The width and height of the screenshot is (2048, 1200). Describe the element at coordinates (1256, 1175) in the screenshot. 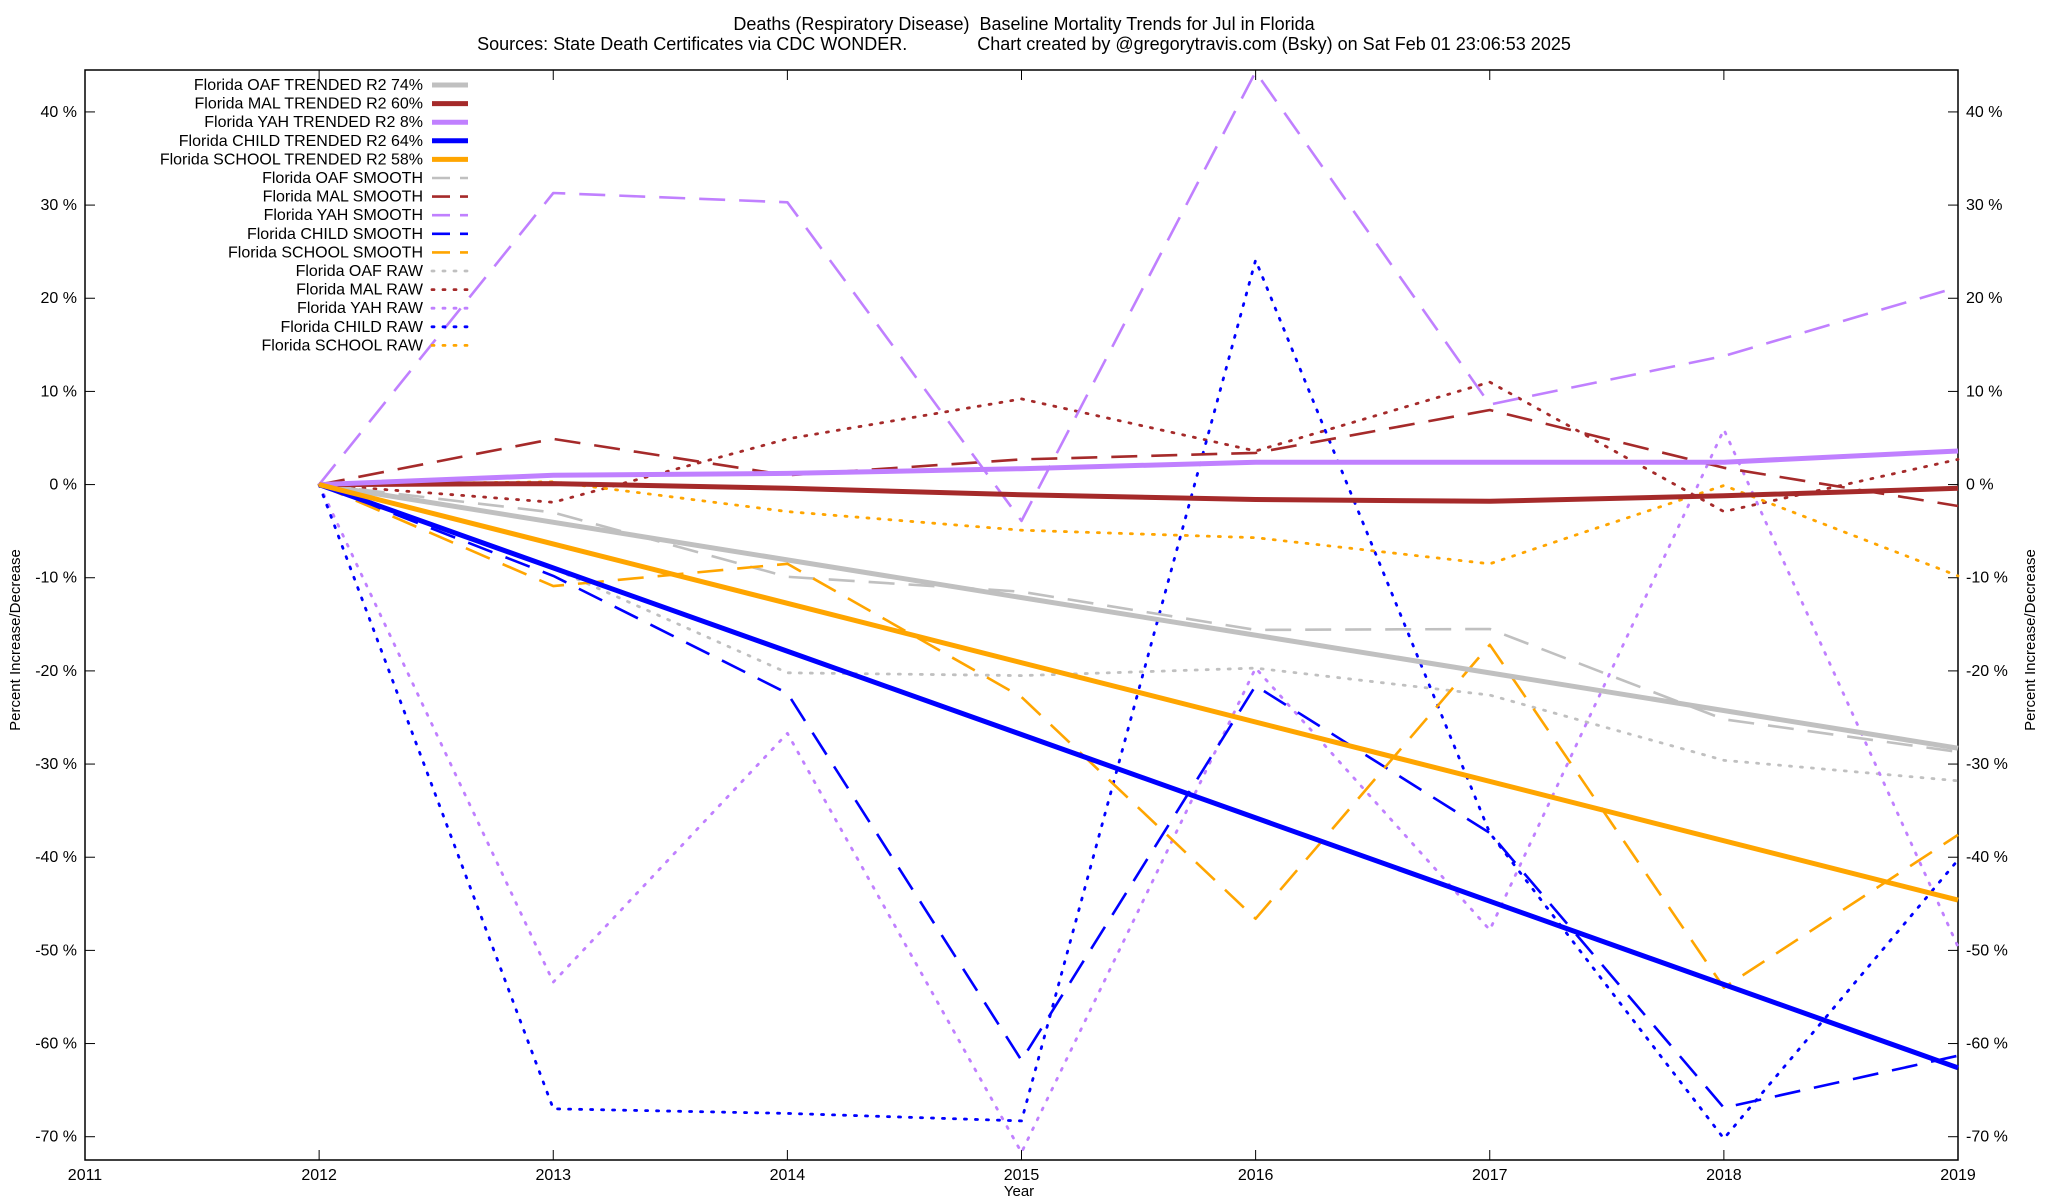

I see `x-tick-label: 2016` at that location.